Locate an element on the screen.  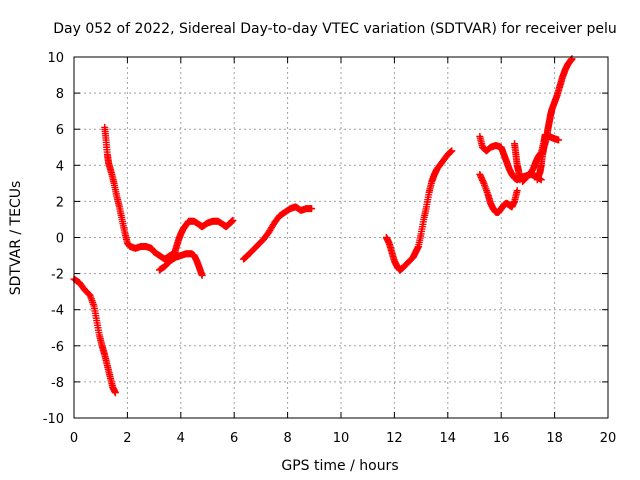
y-tick-label: -4 is located at coordinates (57, 311).